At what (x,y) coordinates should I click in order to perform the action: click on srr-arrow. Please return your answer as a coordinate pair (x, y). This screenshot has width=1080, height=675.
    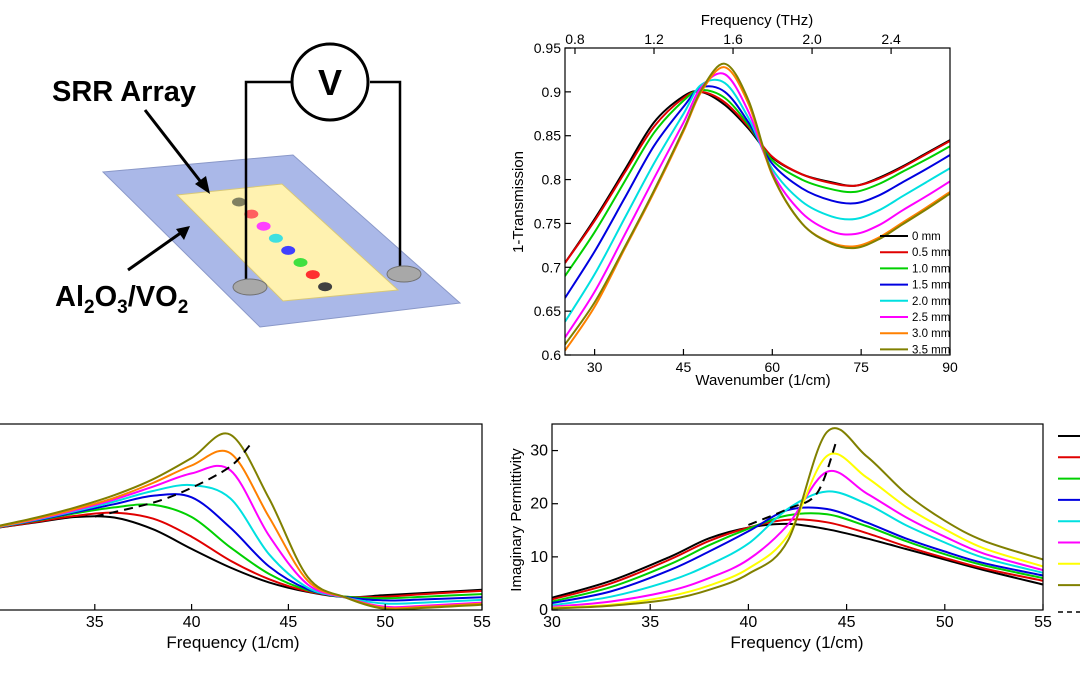
    Looking at the image, I should click on (174, 148).